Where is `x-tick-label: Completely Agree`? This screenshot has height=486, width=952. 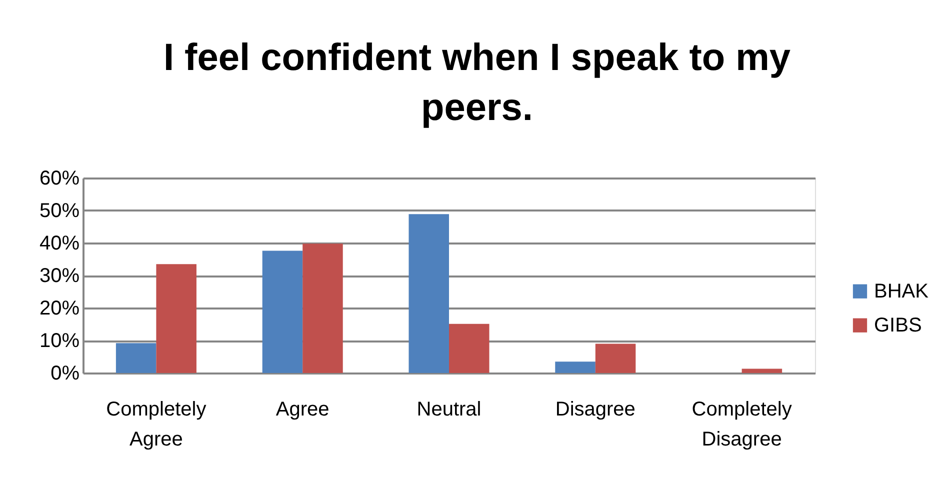
x-tick-label: Completely Agree is located at coordinates (156, 424).